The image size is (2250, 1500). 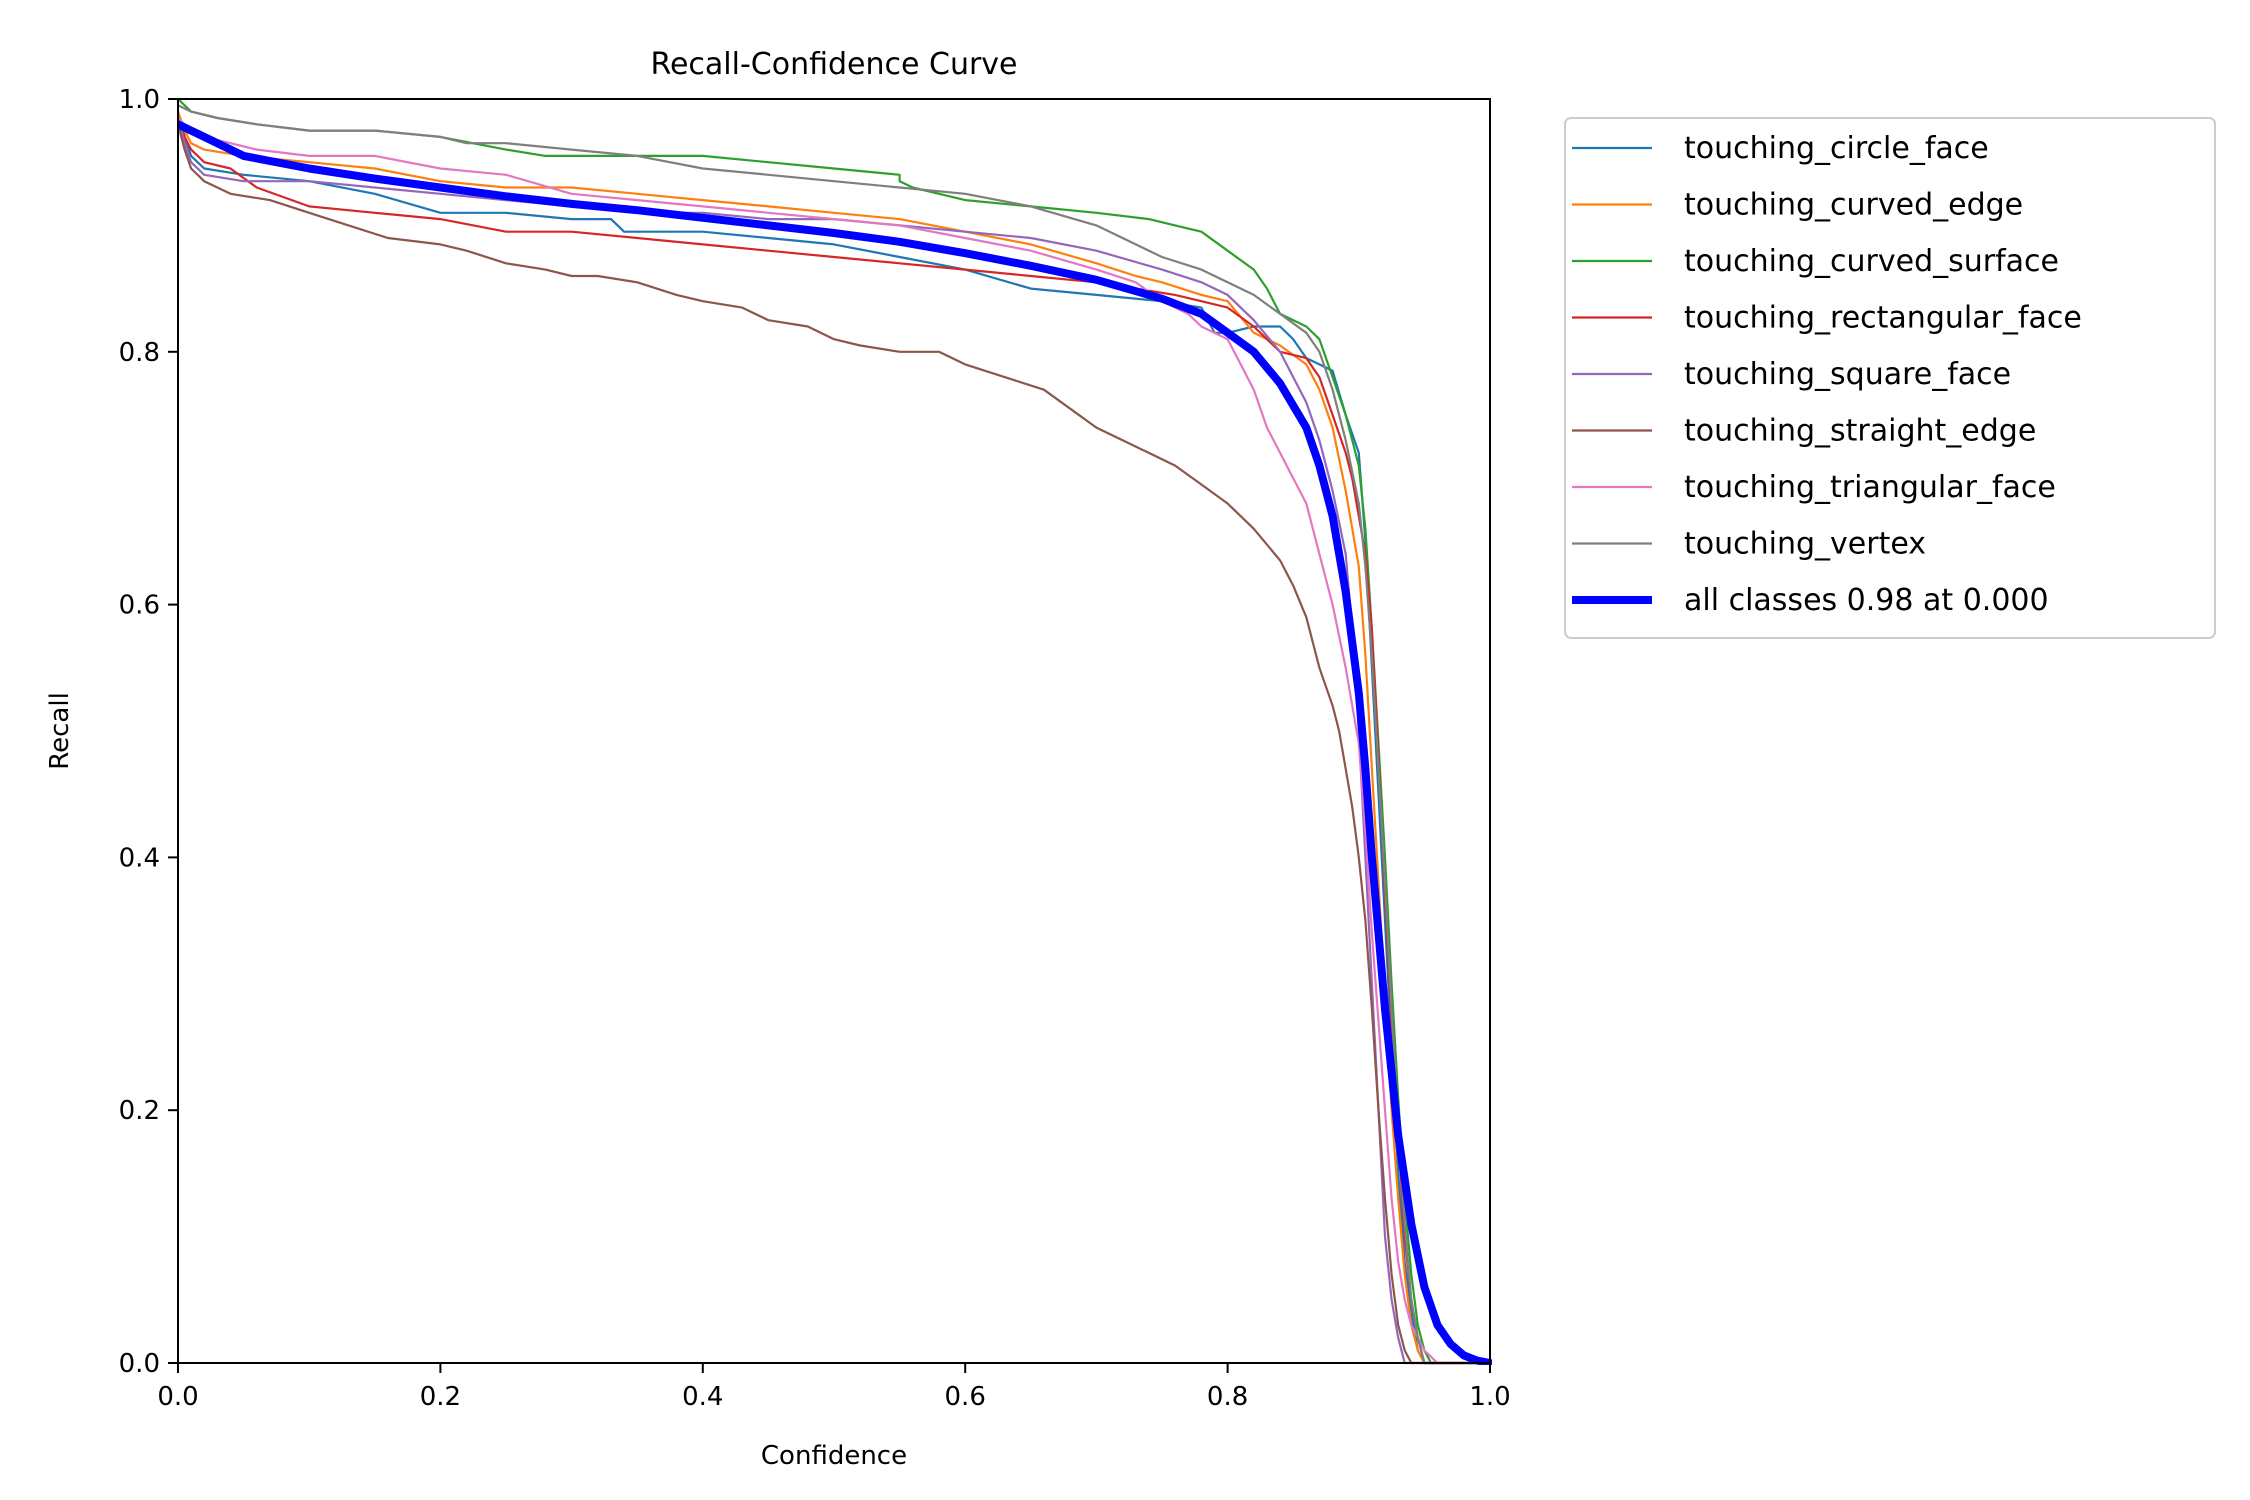 I want to click on y-tick-label: 0.6, so click(x=139, y=606).